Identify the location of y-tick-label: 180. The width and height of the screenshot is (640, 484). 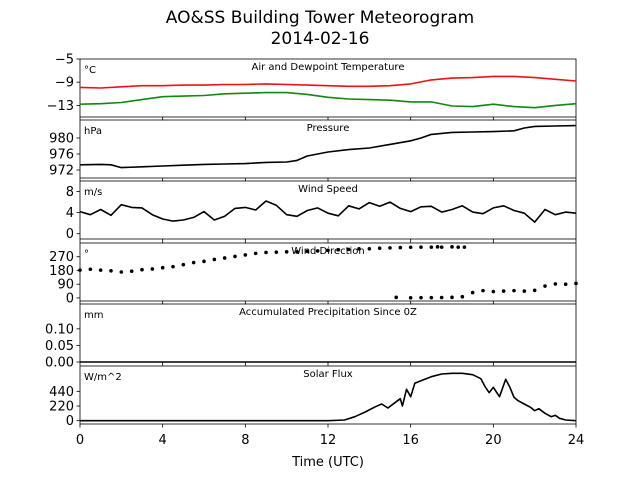
(61, 271).